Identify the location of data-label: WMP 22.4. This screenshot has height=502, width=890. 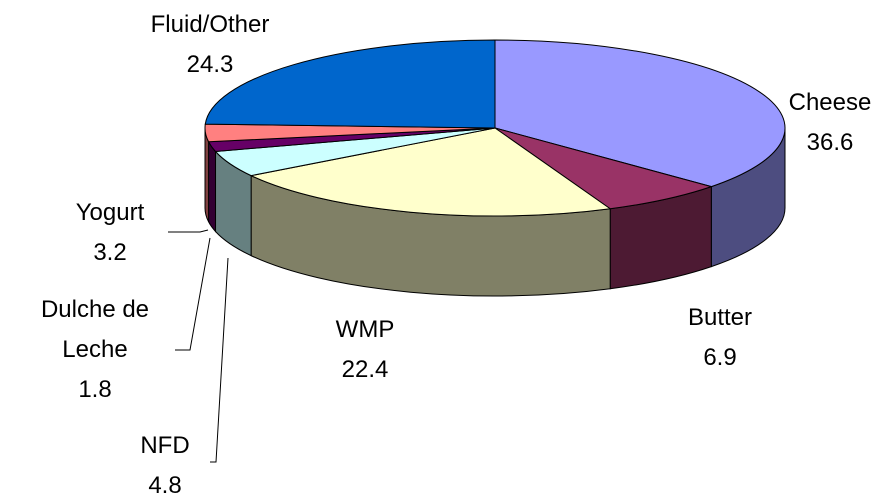
(365, 350).